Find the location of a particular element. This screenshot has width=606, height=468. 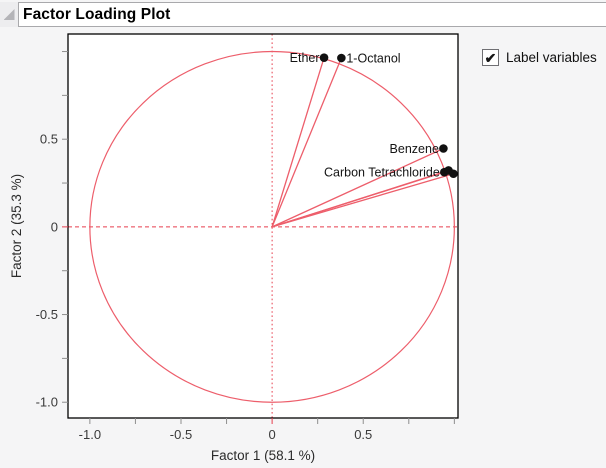

checkbox-check-icon: ✔ is located at coordinates (490, 57).